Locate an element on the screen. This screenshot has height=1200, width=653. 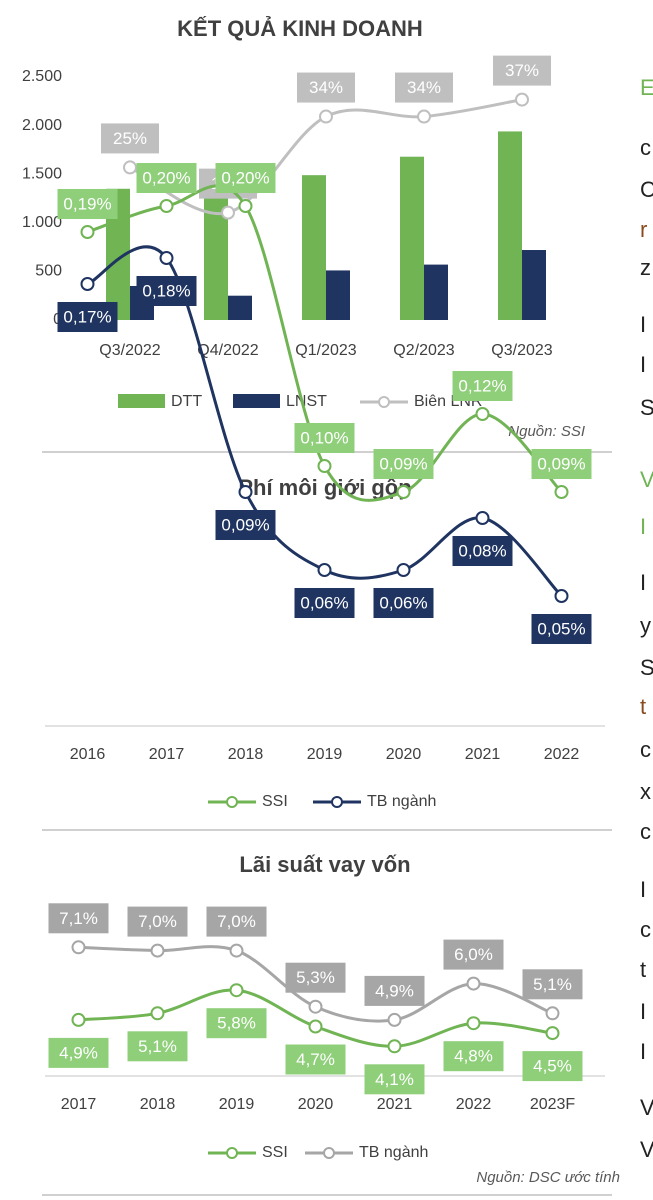
x-tick-label: 2021 is located at coordinates (395, 1104).